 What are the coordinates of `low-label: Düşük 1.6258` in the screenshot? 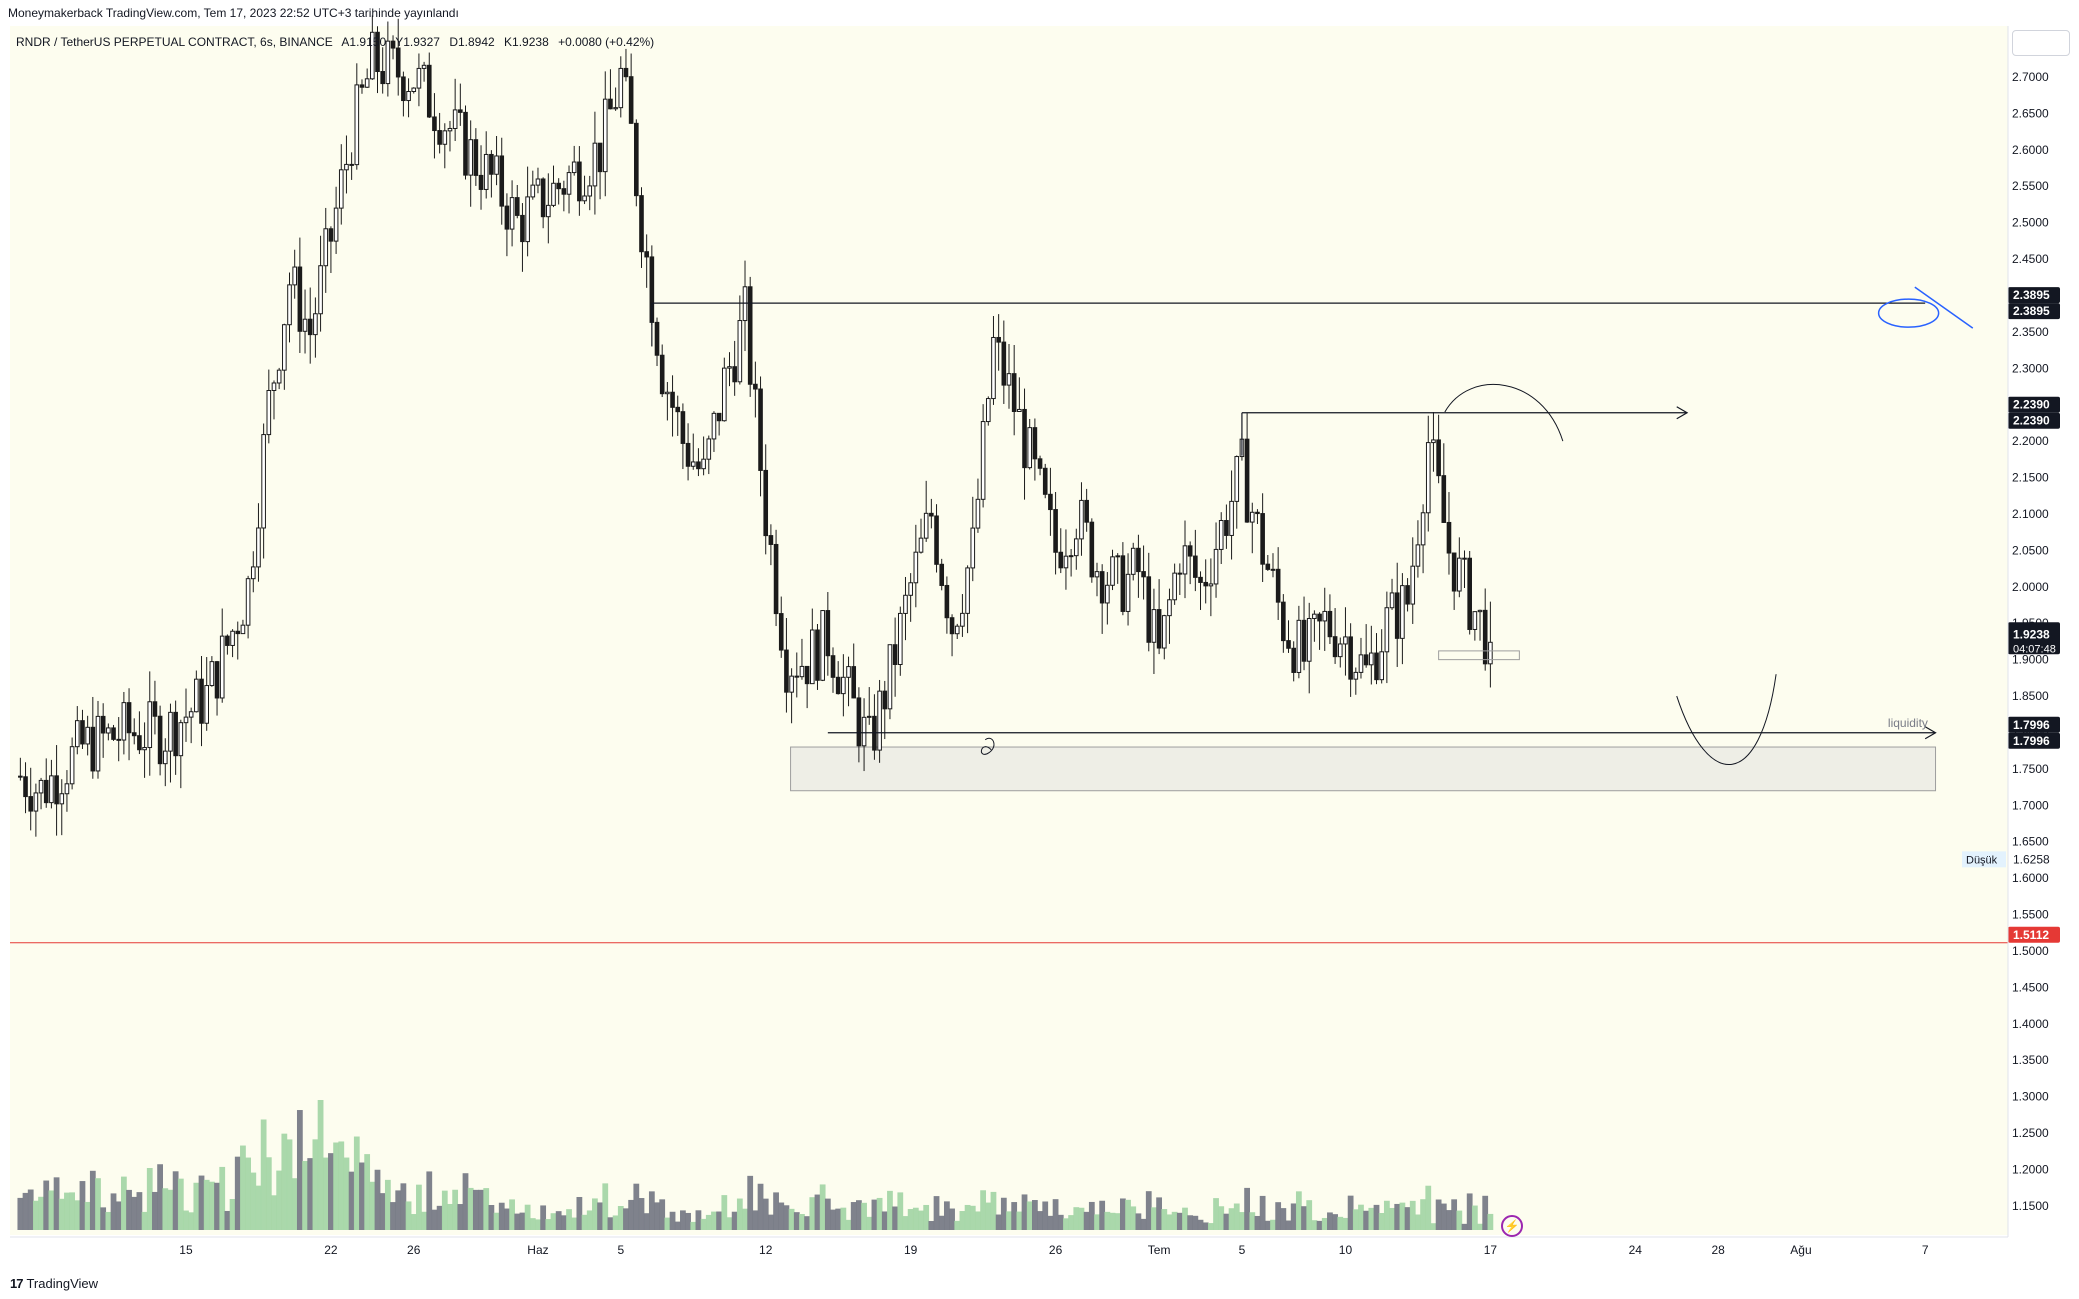 It's located at (2006, 859).